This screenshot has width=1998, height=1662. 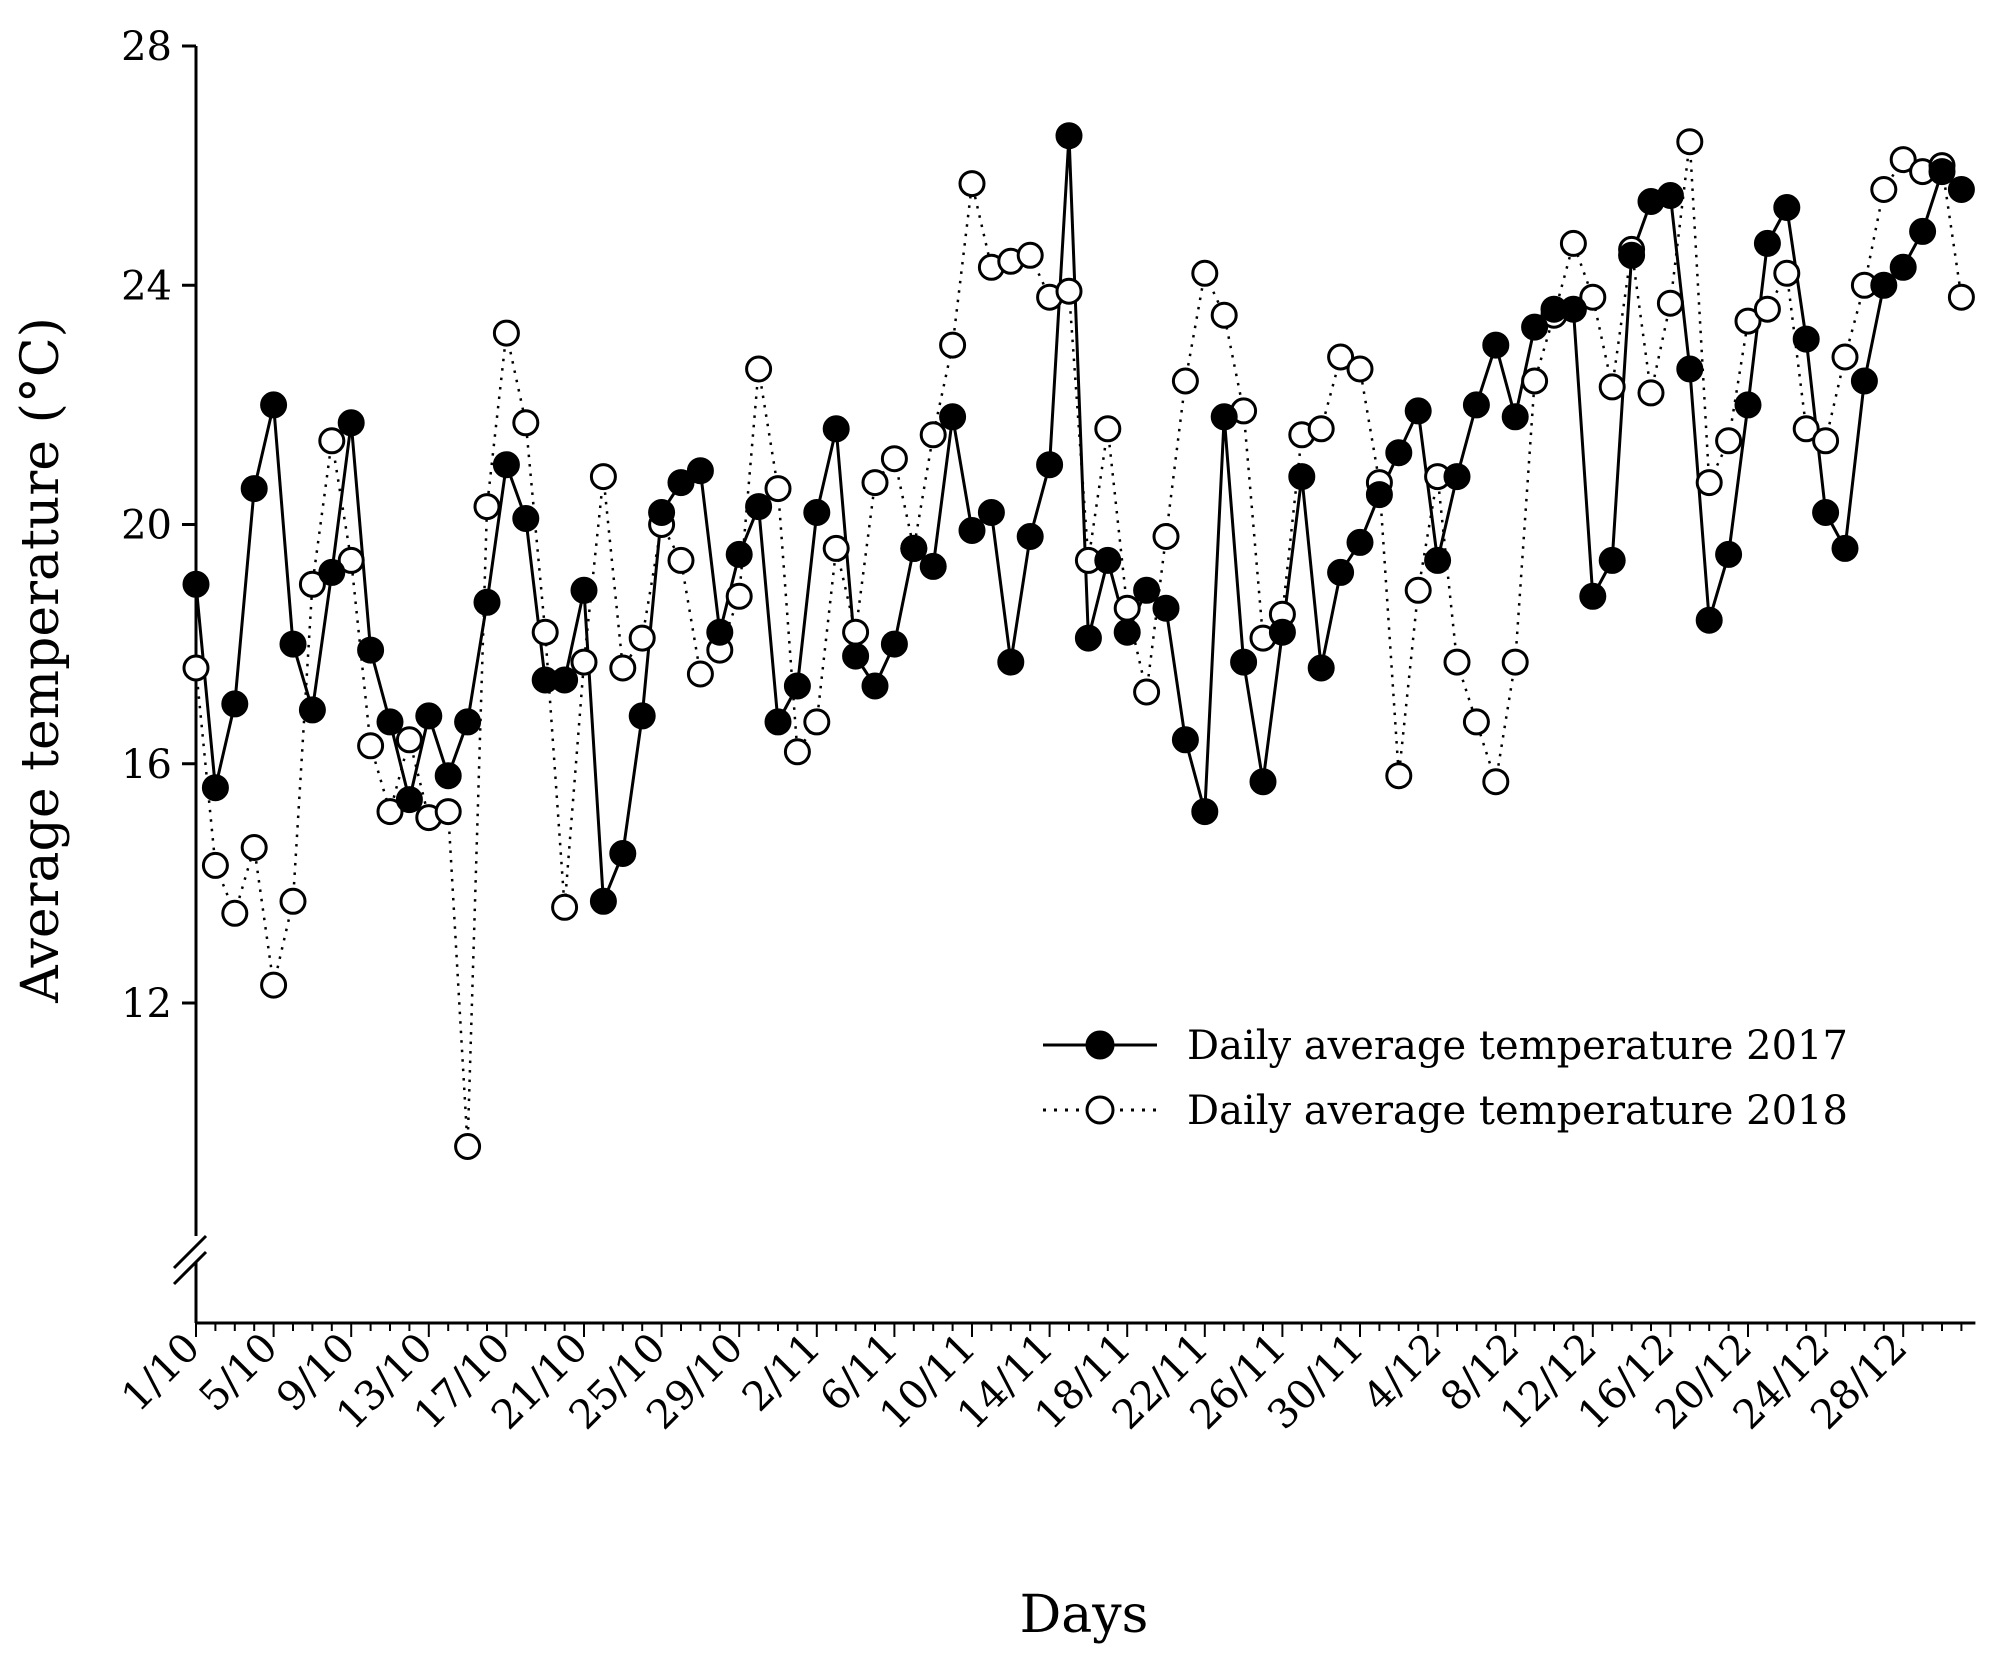 What do you see at coordinates (239, 1373) in the screenshot?
I see `x-tick-label: 5/10` at bounding box center [239, 1373].